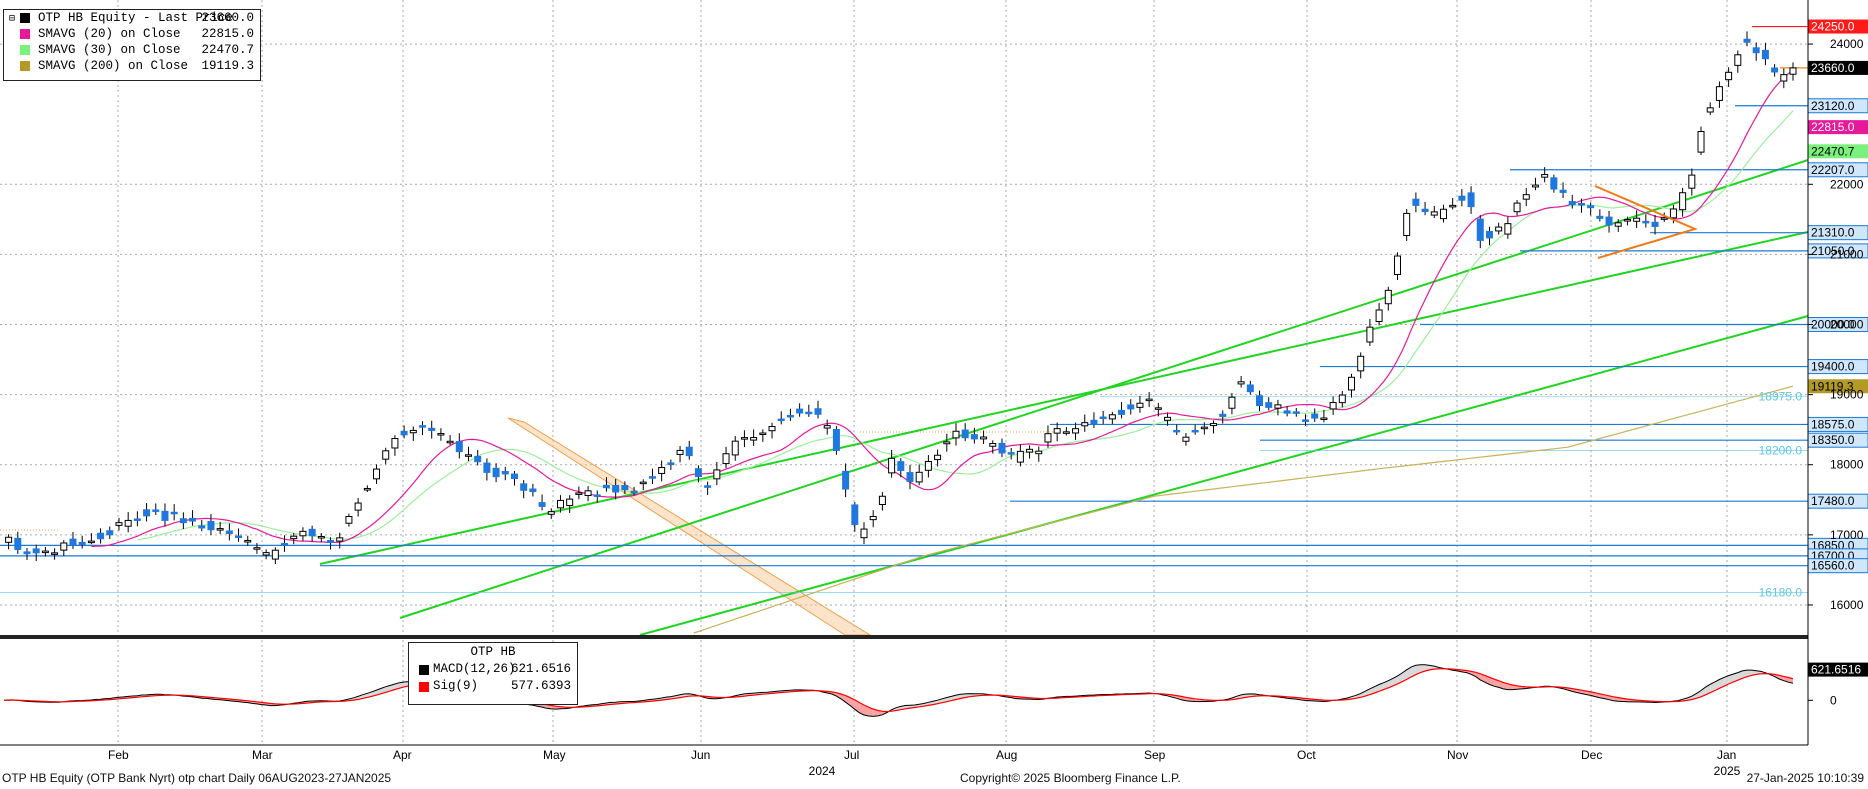 This screenshot has width=1868, height=789. What do you see at coordinates (118, 755) in the screenshot?
I see `x-tick-label: Feb` at bounding box center [118, 755].